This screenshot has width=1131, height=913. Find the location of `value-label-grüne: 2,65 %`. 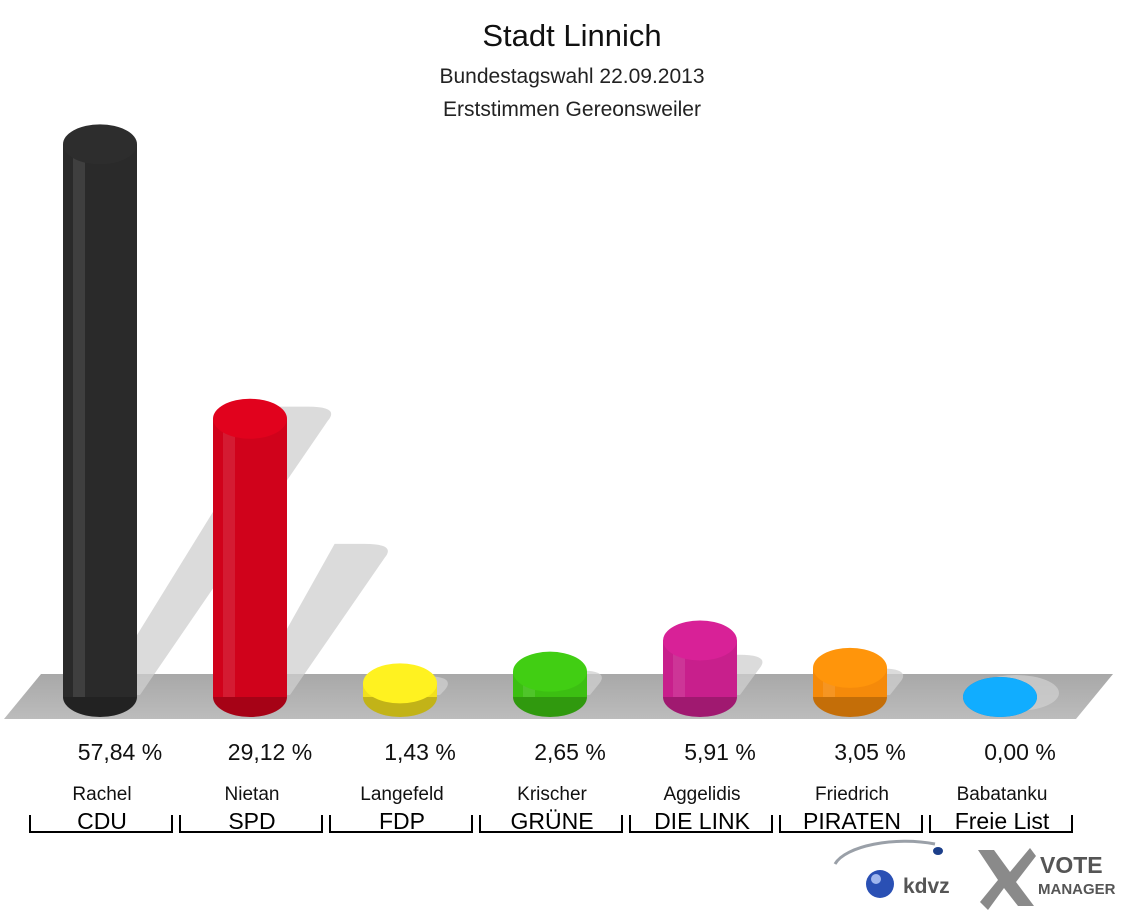

value-label-grüne: 2,65 % is located at coordinates (570, 752).